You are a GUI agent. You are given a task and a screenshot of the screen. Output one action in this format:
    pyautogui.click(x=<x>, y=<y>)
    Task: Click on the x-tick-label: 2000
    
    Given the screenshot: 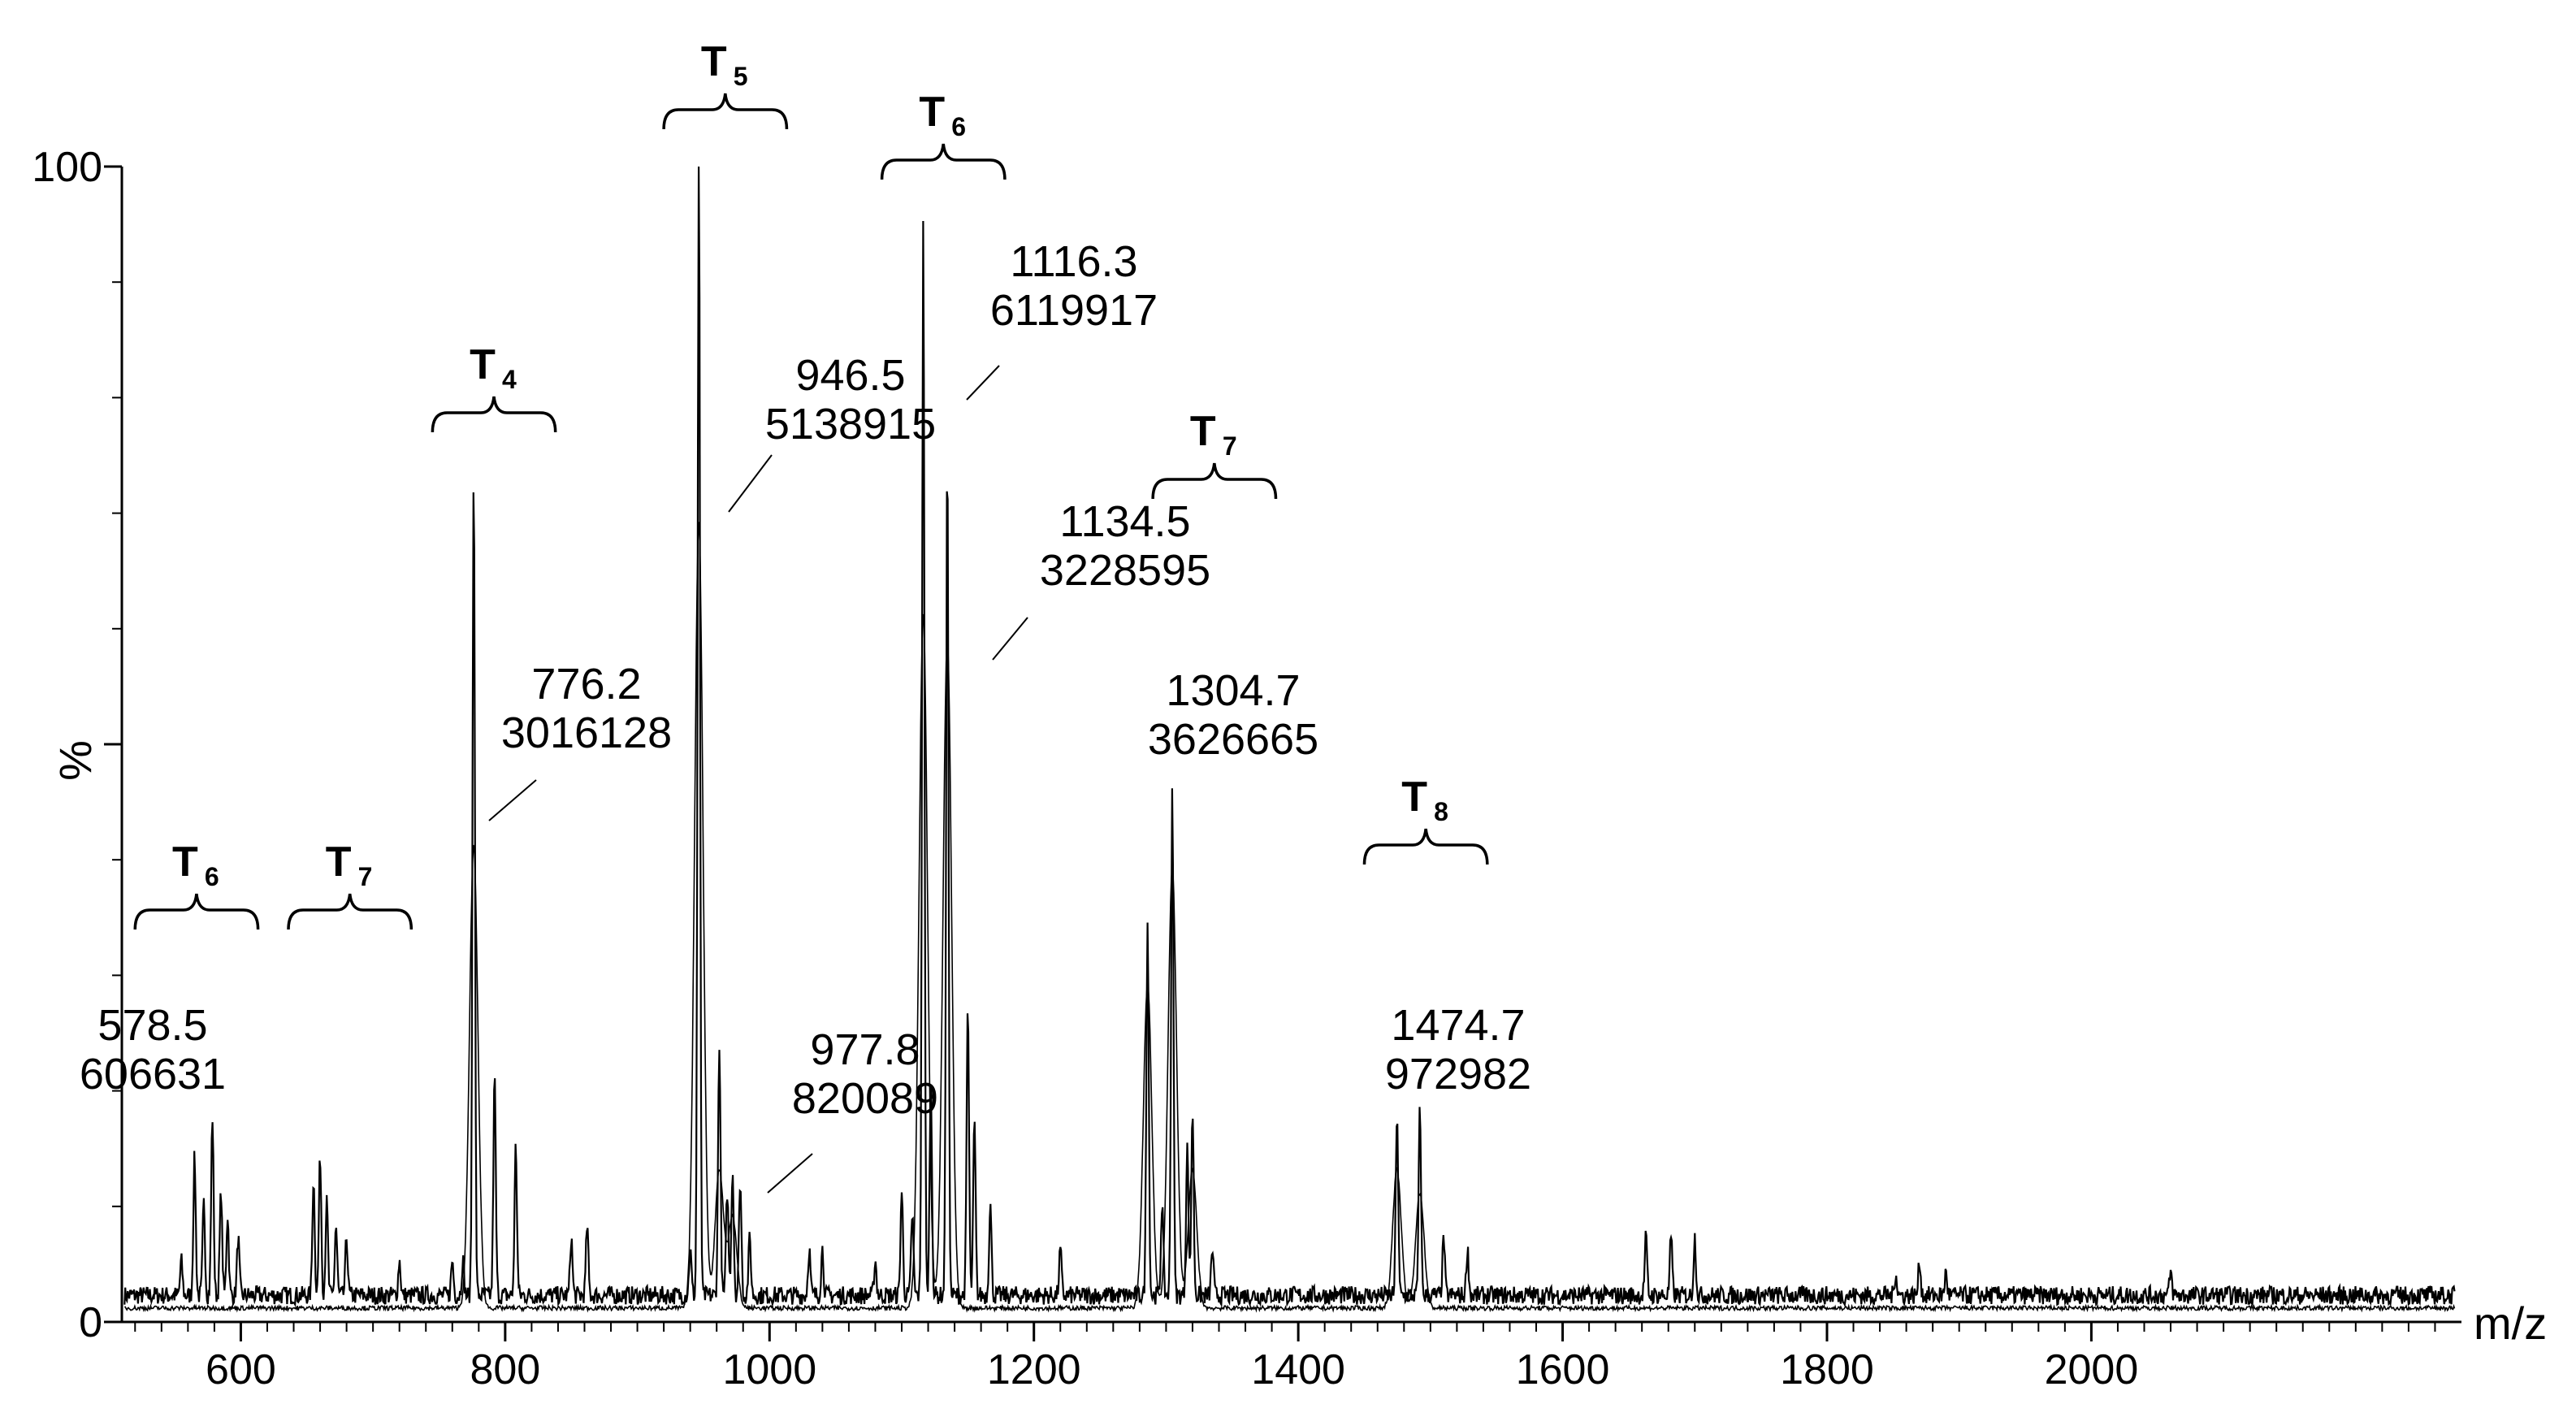 What is the action you would take?
    pyautogui.click(x=2092, y=1369)
    